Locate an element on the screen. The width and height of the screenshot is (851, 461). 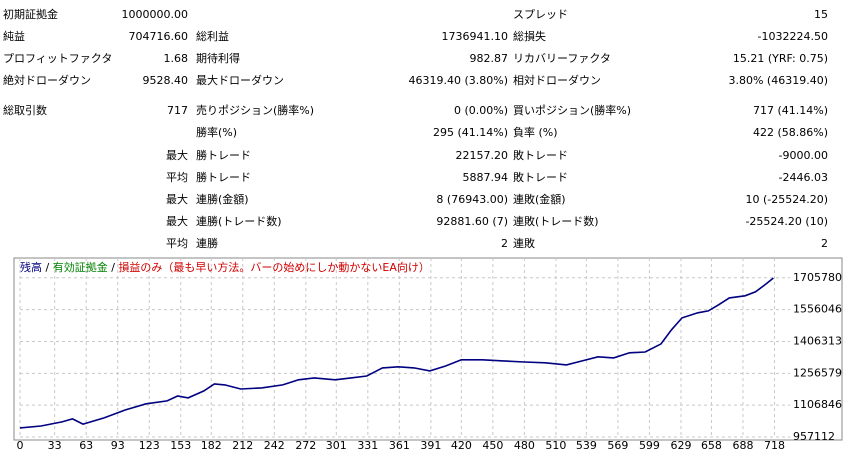
x-tick-label: 182 is located at coordinates (211, 445).